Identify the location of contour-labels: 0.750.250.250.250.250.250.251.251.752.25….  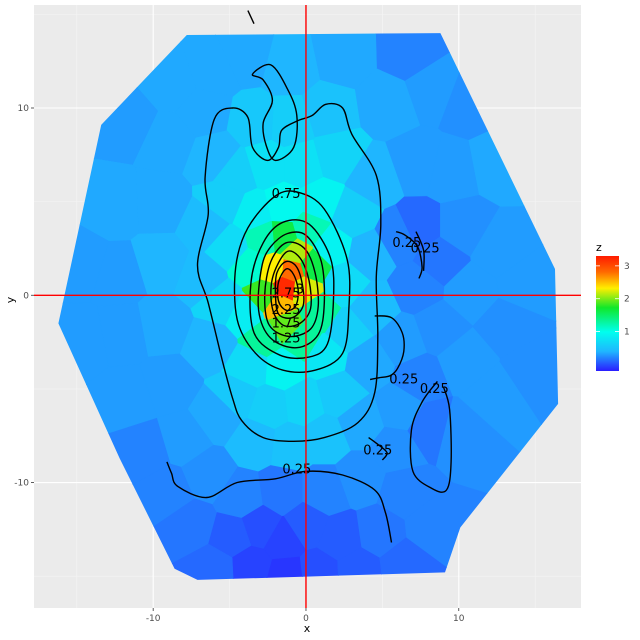
(360, 332).